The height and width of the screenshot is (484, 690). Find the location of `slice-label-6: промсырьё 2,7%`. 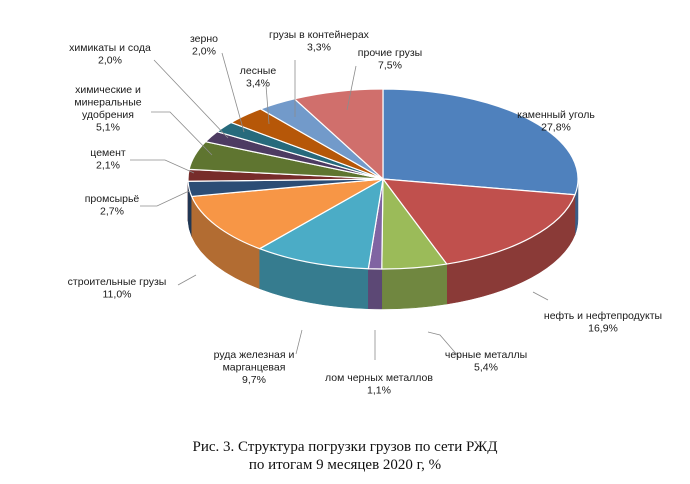

slice-label-6: промсырьё 2,7% is located at coordinates (112, 205).